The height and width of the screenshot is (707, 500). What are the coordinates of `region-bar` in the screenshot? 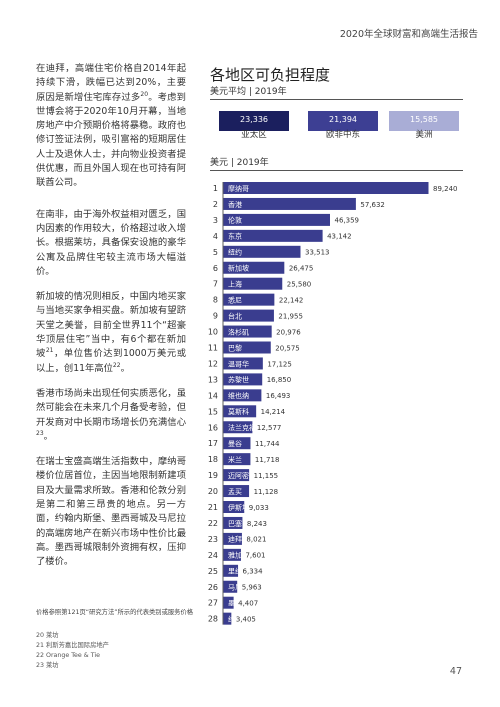 It's located at (424, 121).